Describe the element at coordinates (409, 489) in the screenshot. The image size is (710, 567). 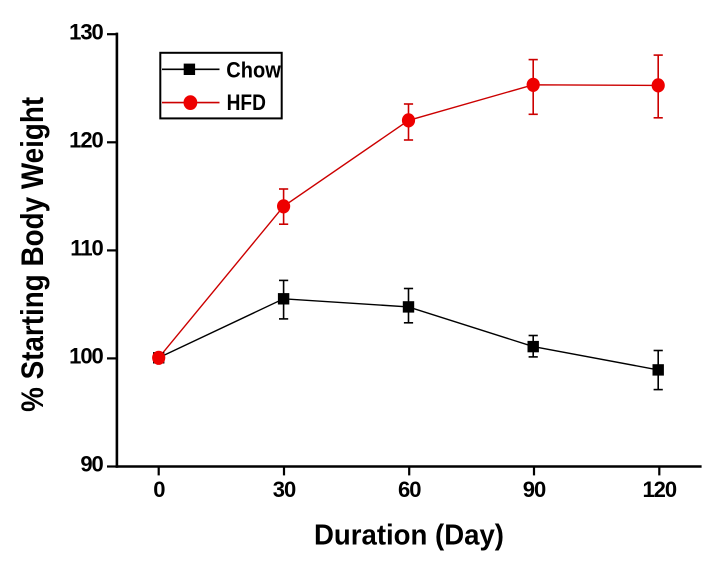
I see `svg-text: 60` at that location.